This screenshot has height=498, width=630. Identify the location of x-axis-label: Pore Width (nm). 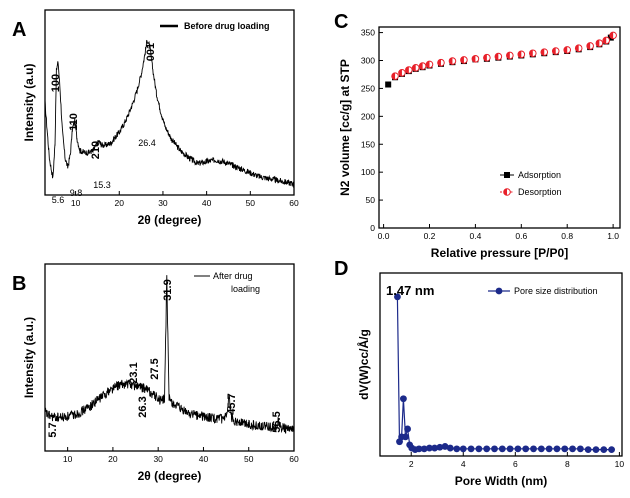
(501, 481).